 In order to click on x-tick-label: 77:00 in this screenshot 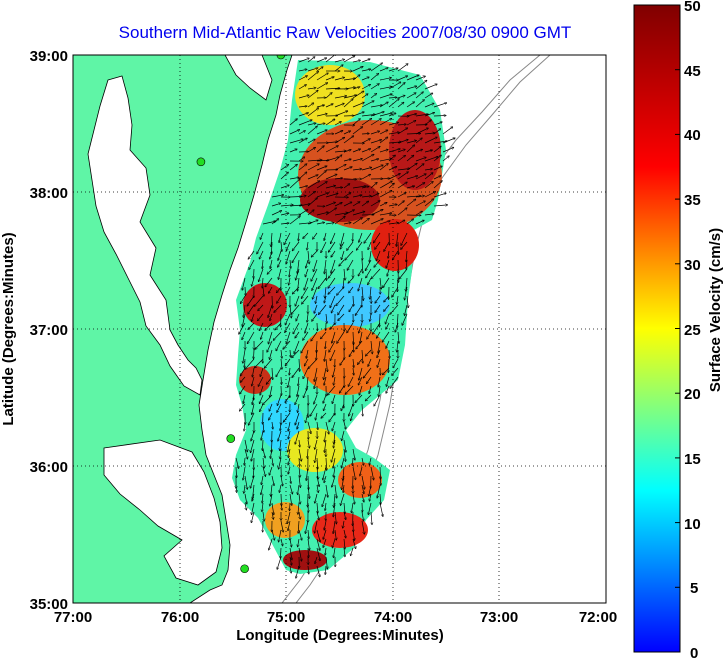, I will do `click(73, 617)`.